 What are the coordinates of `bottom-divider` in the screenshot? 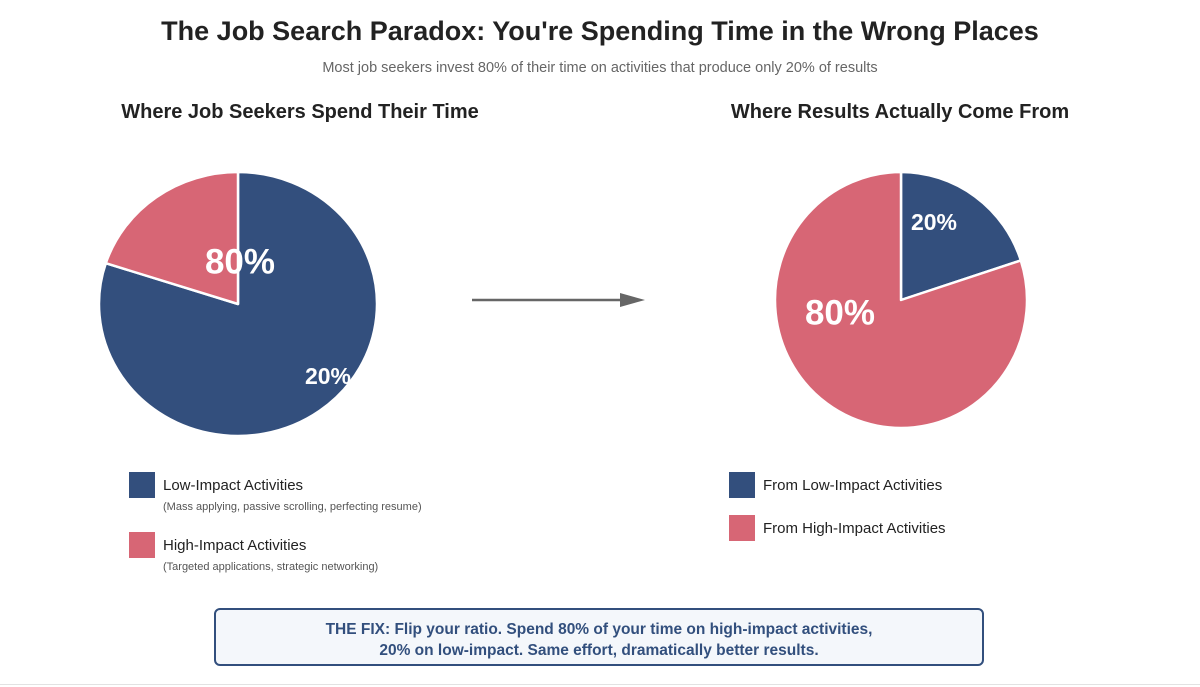 It's located at (600, 684).